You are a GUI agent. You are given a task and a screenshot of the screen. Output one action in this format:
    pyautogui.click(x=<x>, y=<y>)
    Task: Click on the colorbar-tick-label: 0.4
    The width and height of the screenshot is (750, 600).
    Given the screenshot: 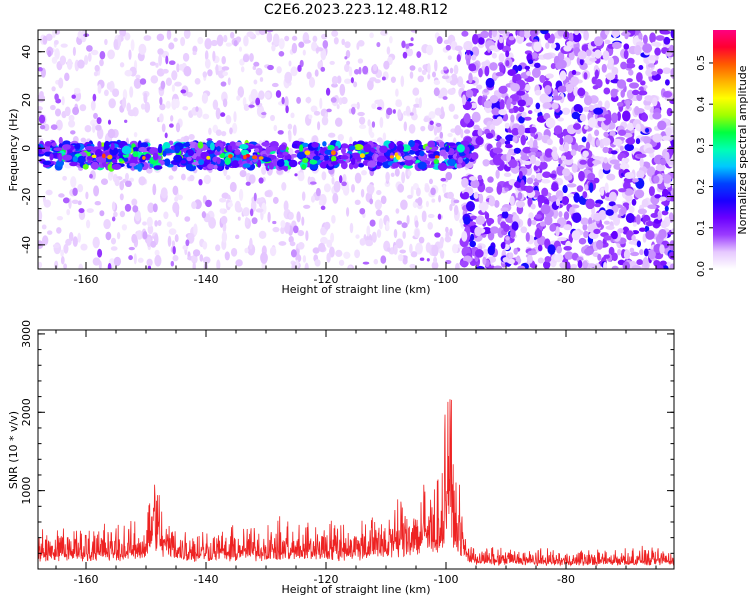 What is the action you would take?
    pyautogui.click(x=701, y=104)
    